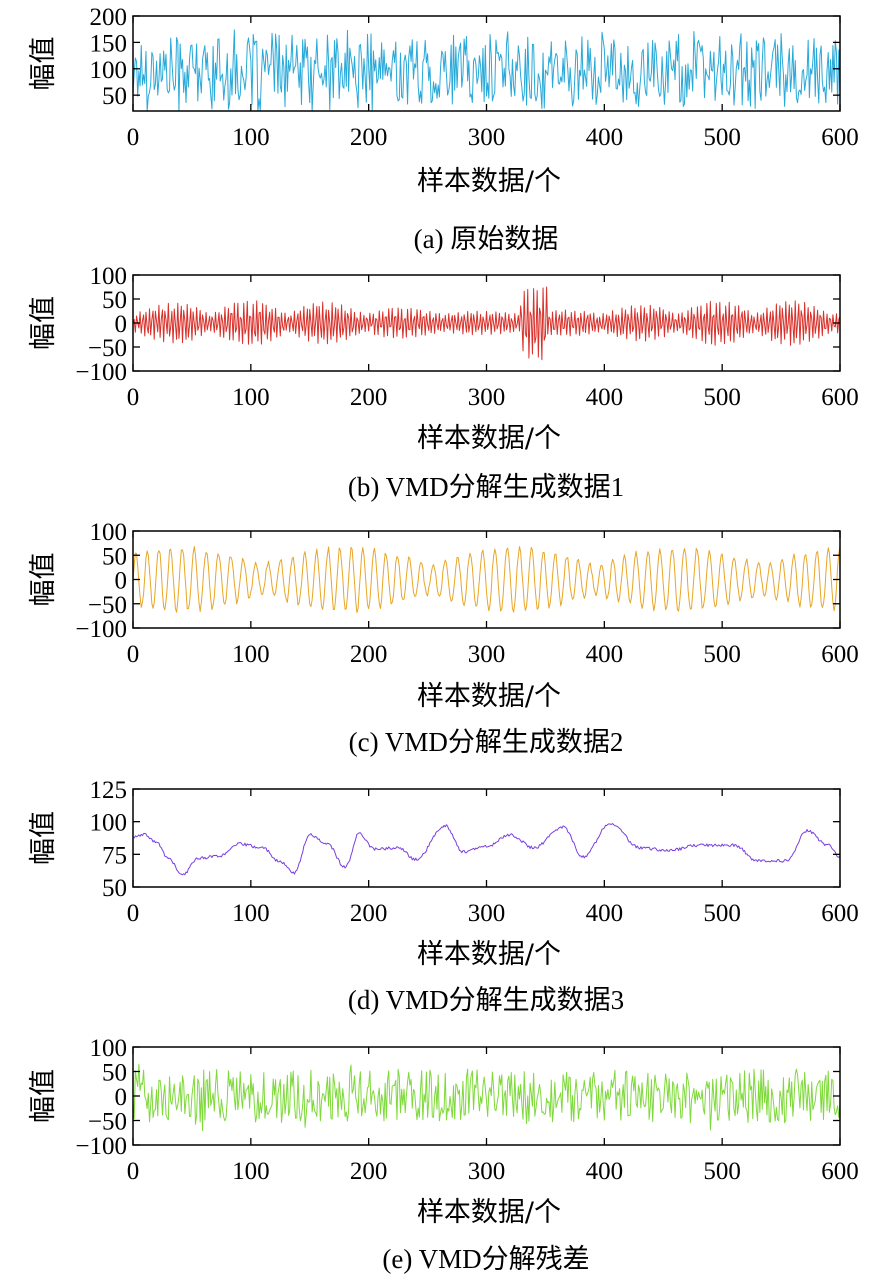  What do you see at coordinates (485, 1259) in the screenshot?
I see `chart-5-caption: (e) VMD分解残差` at bounding box center [485, 1259].